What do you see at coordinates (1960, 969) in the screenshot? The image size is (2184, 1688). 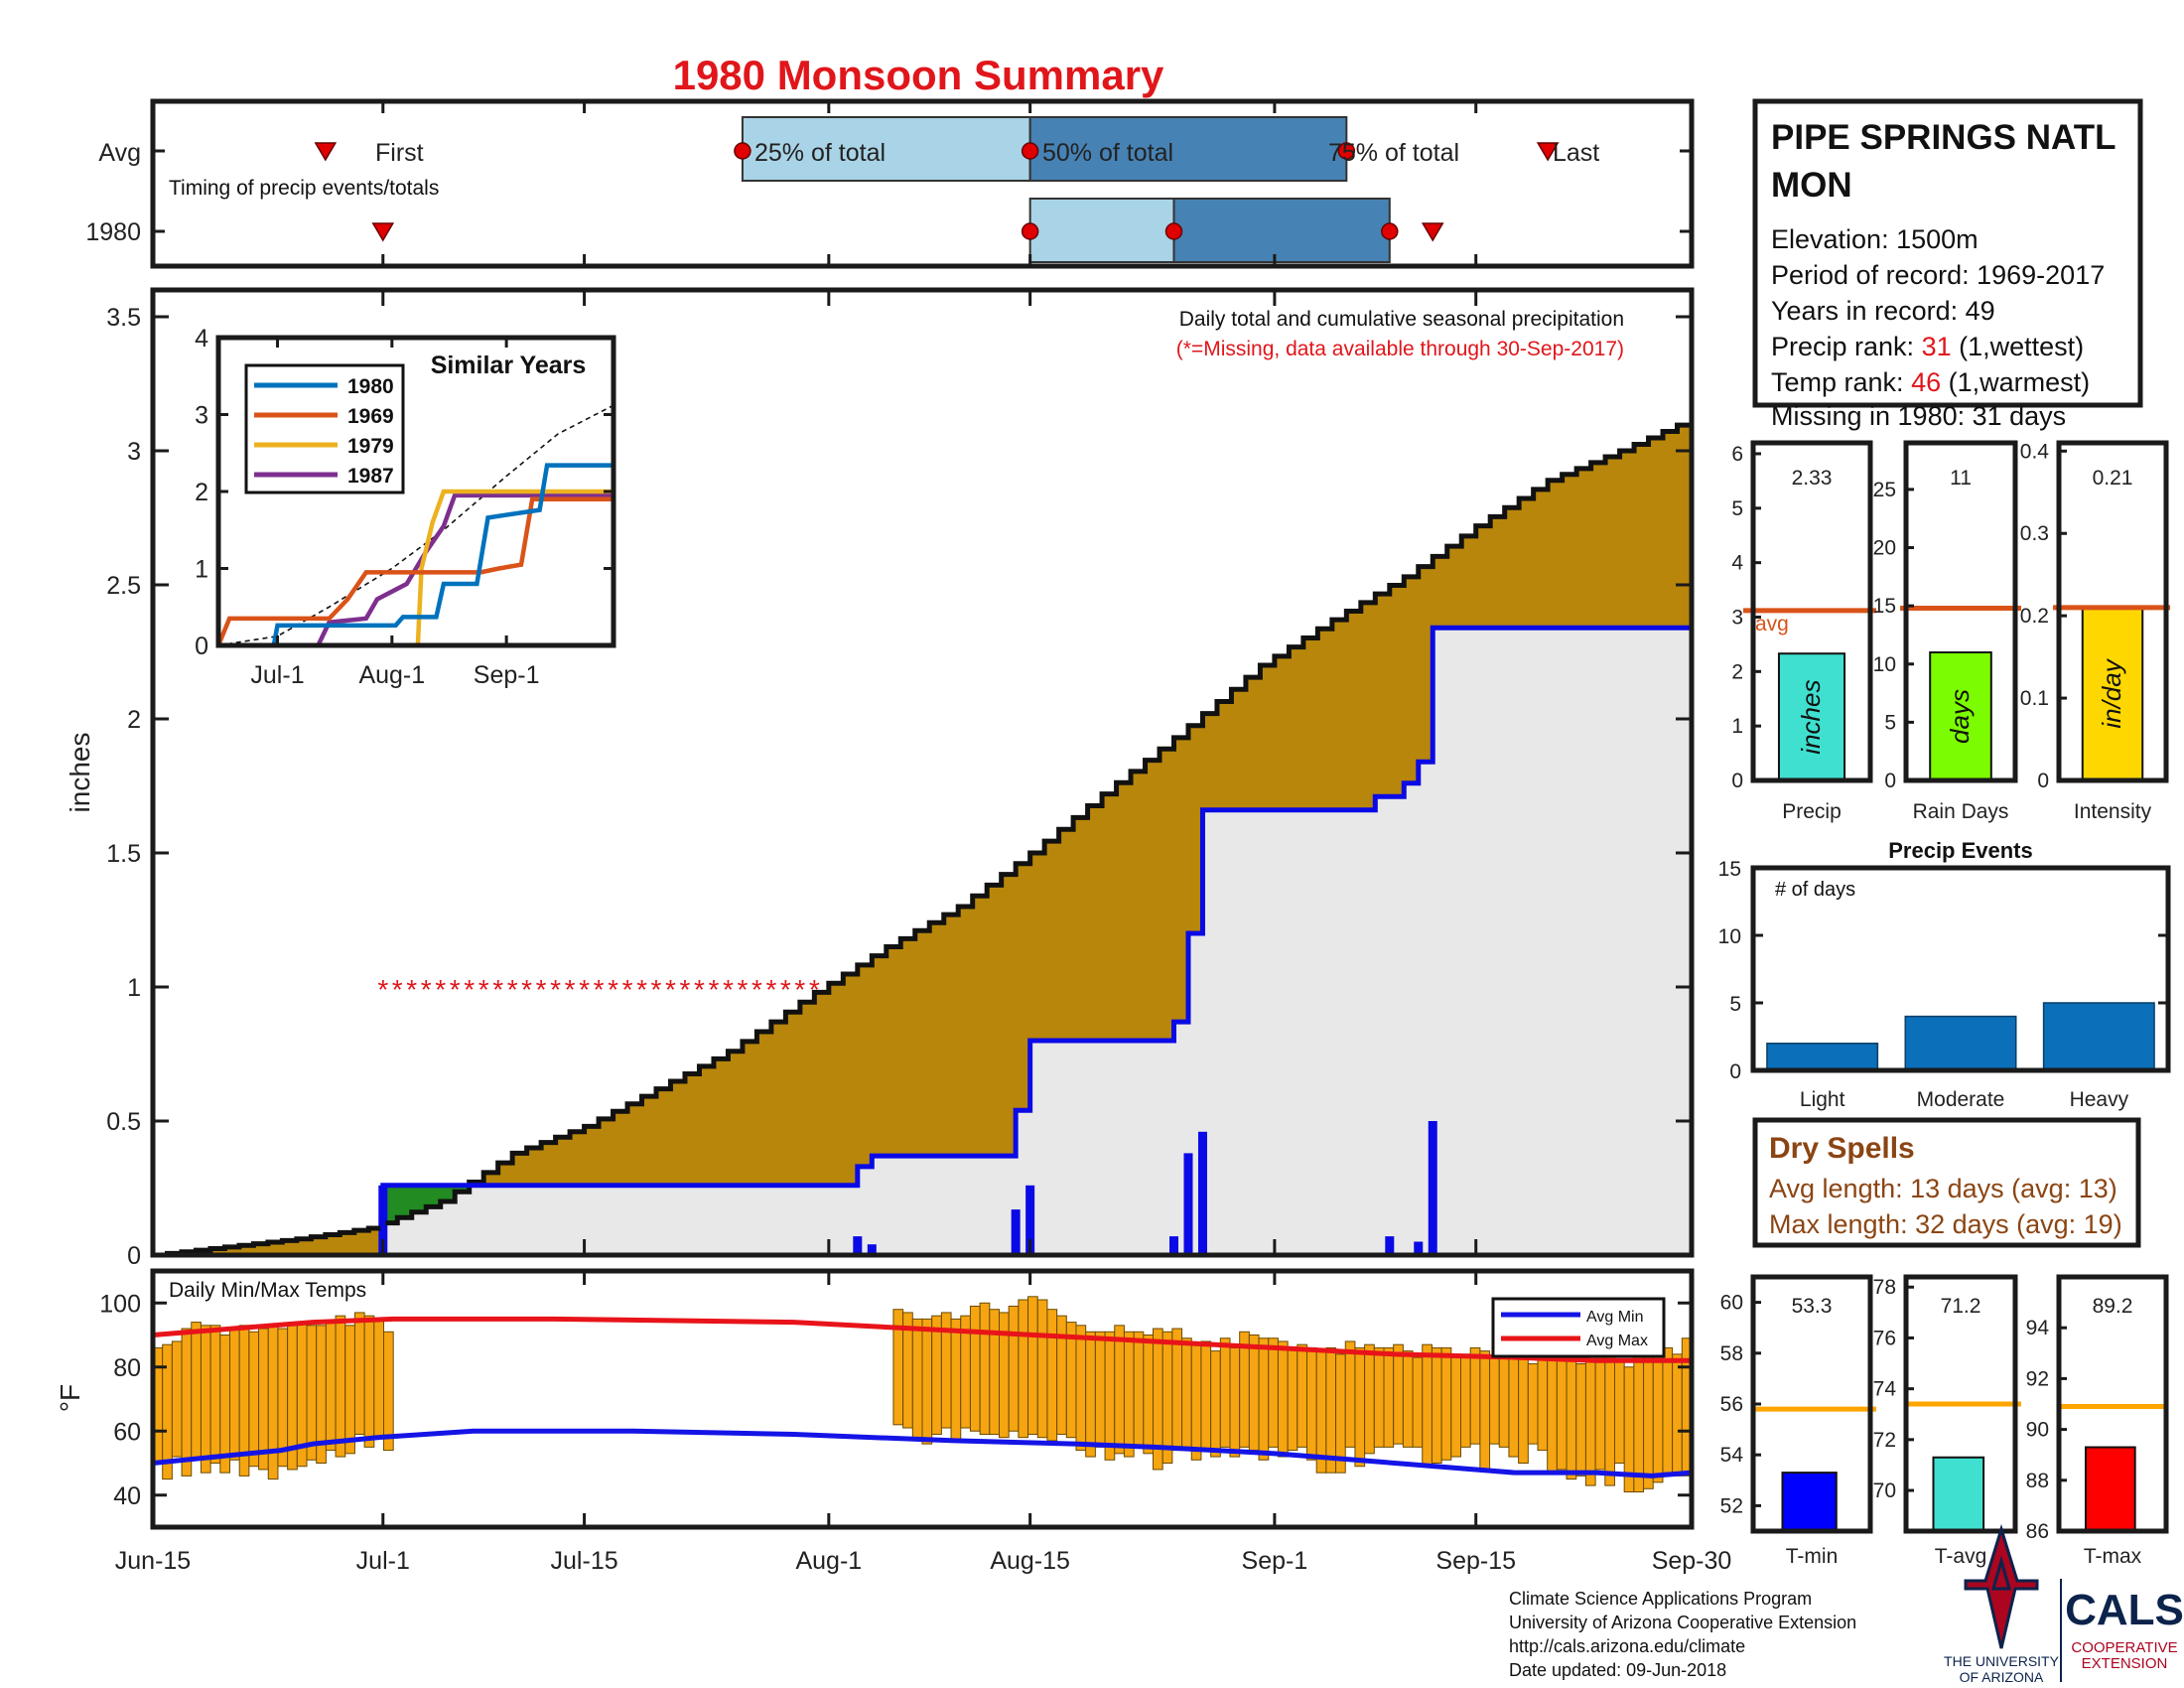 I see `events-frame` at bounding box center [1960, 969].